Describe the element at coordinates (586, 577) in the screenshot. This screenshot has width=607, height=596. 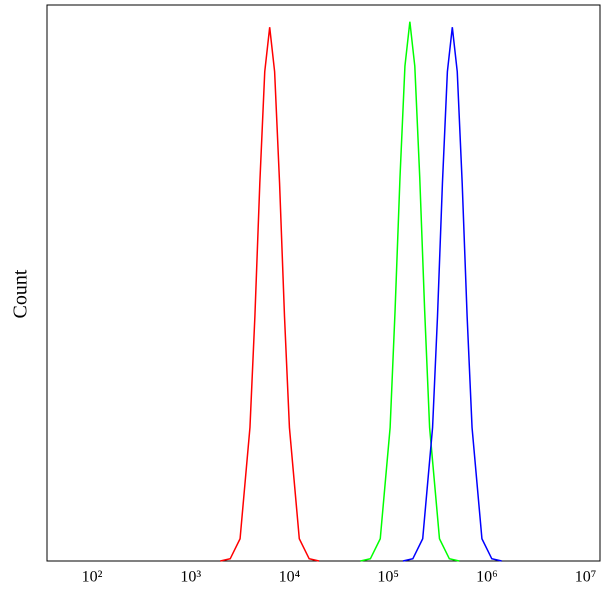
I see `x-tick-label: 10⁷` at that location.